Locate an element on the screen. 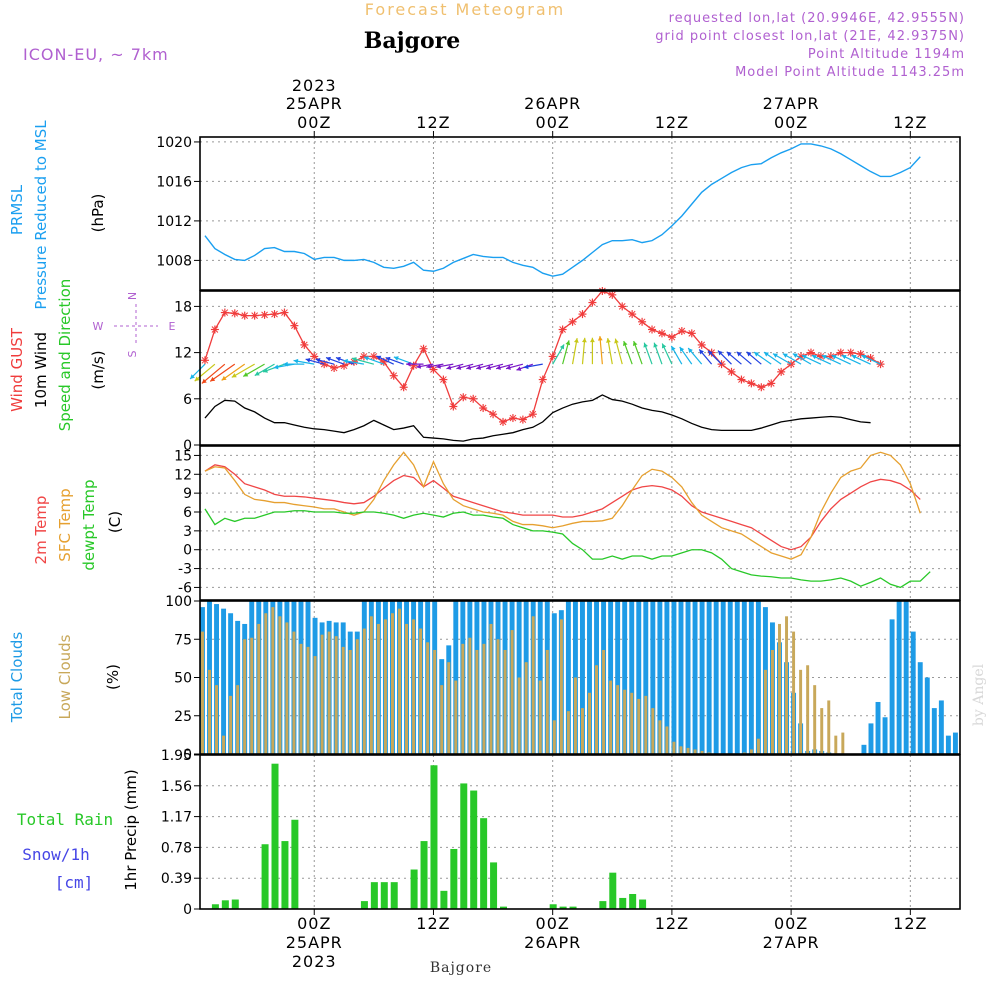  requested-coordinates: requested lon,lat (20.9946E, 42.9555N) is located at coordinates (817, 18).